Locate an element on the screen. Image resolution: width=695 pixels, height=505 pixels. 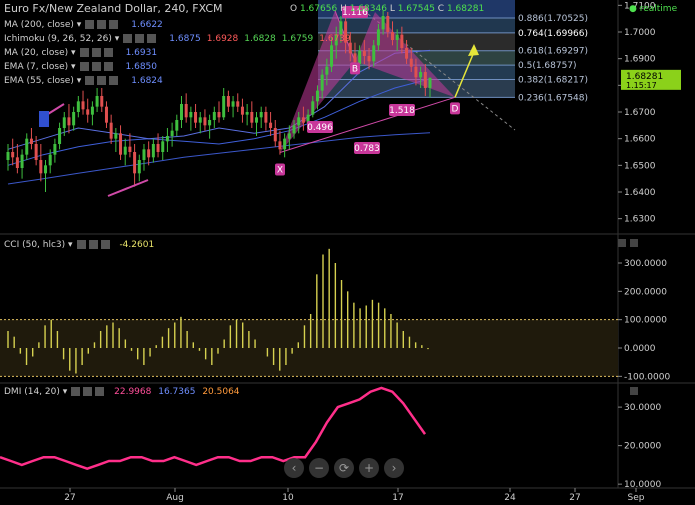
fib-level-label: 0.618(1.69297) is located at coordinates (553, 52).